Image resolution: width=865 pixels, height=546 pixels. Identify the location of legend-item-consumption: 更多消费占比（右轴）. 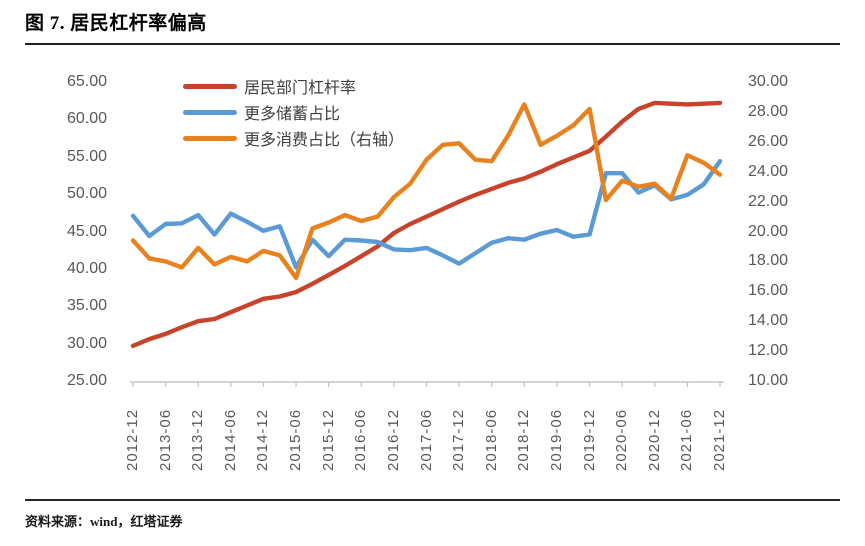
(293, 138).